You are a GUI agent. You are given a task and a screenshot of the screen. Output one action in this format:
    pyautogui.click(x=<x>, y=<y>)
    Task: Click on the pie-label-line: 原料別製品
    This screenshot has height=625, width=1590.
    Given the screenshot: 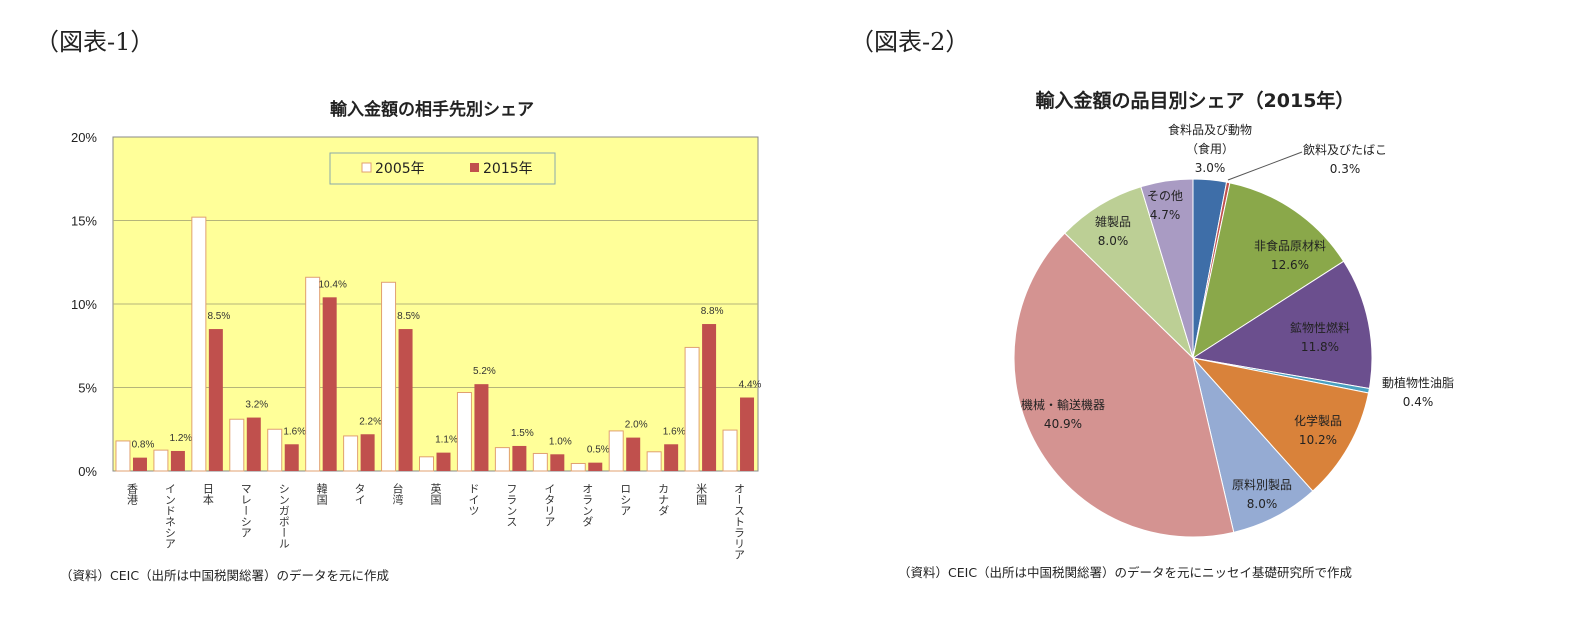 What is the action you would take?
    pyautogui.click(x=1262, y=485)
    